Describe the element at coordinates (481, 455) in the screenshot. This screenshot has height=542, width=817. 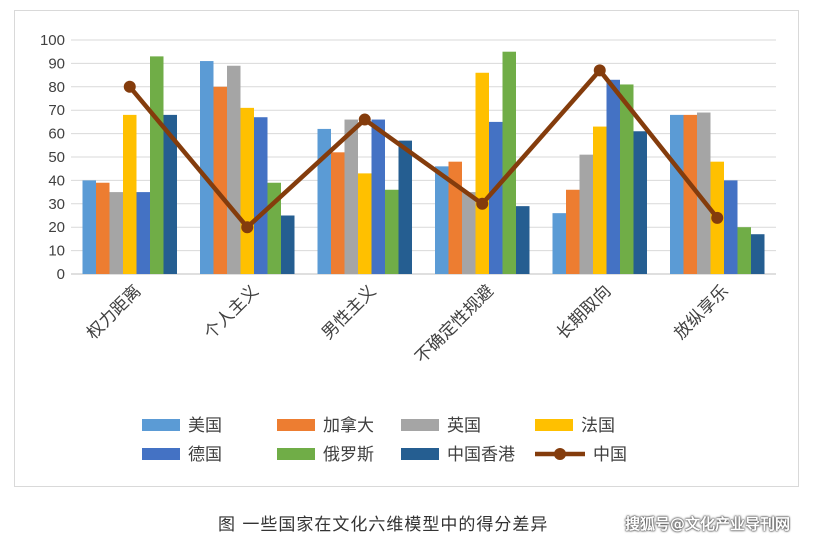
I see `legend-label: 中国香港` at that location.